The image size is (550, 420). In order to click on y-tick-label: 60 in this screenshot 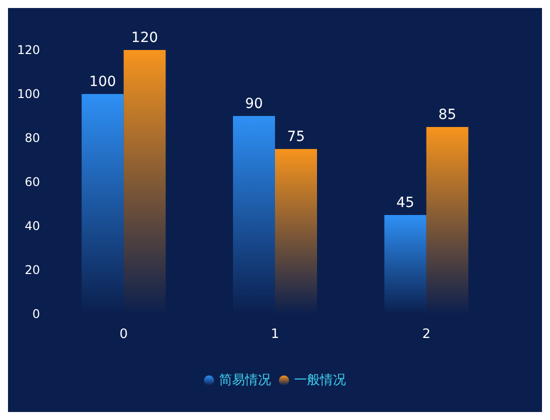, I will do `click(32, 182)`.